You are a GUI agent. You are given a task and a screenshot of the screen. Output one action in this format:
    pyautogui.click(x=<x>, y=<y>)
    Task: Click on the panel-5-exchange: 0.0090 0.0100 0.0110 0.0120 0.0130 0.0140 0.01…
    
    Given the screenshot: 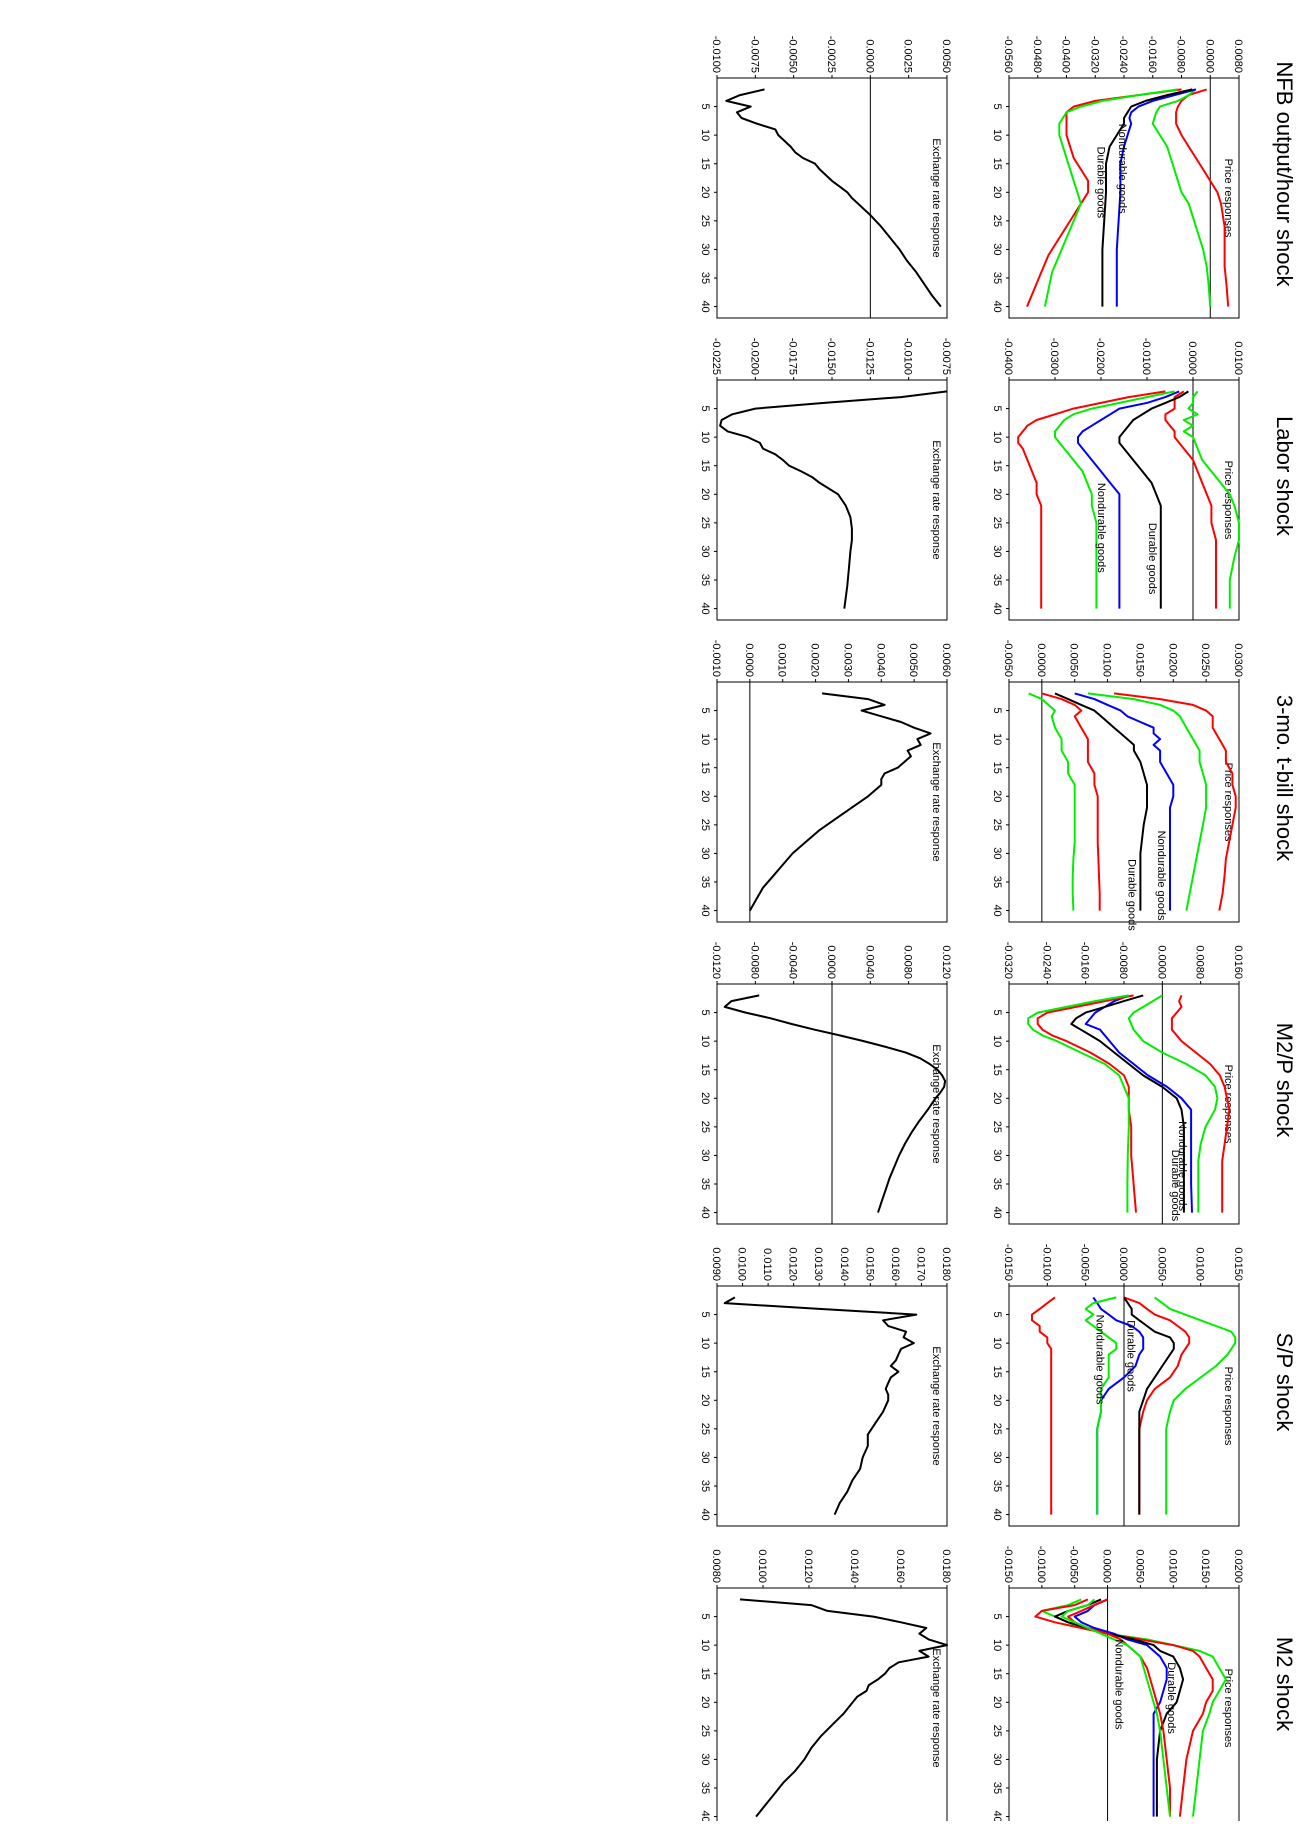 What is the action you would take?
    pyautogui.click(x=825, y=1387)
    